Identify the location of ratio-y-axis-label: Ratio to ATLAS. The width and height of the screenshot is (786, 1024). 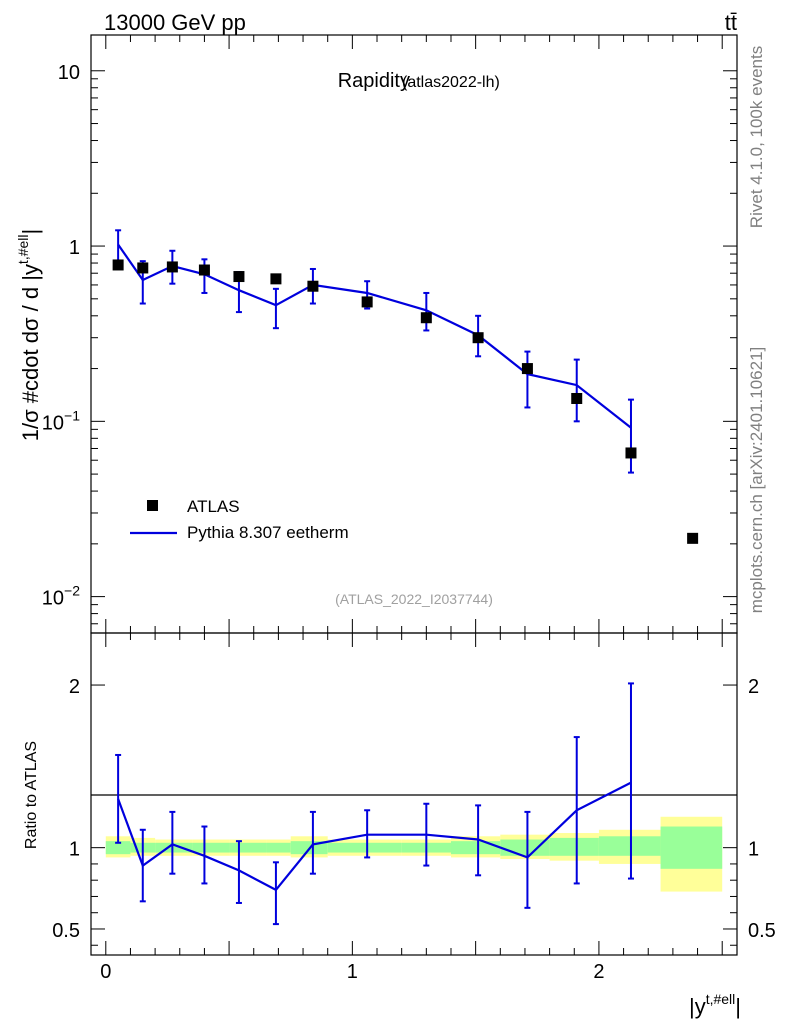
(31, 795).